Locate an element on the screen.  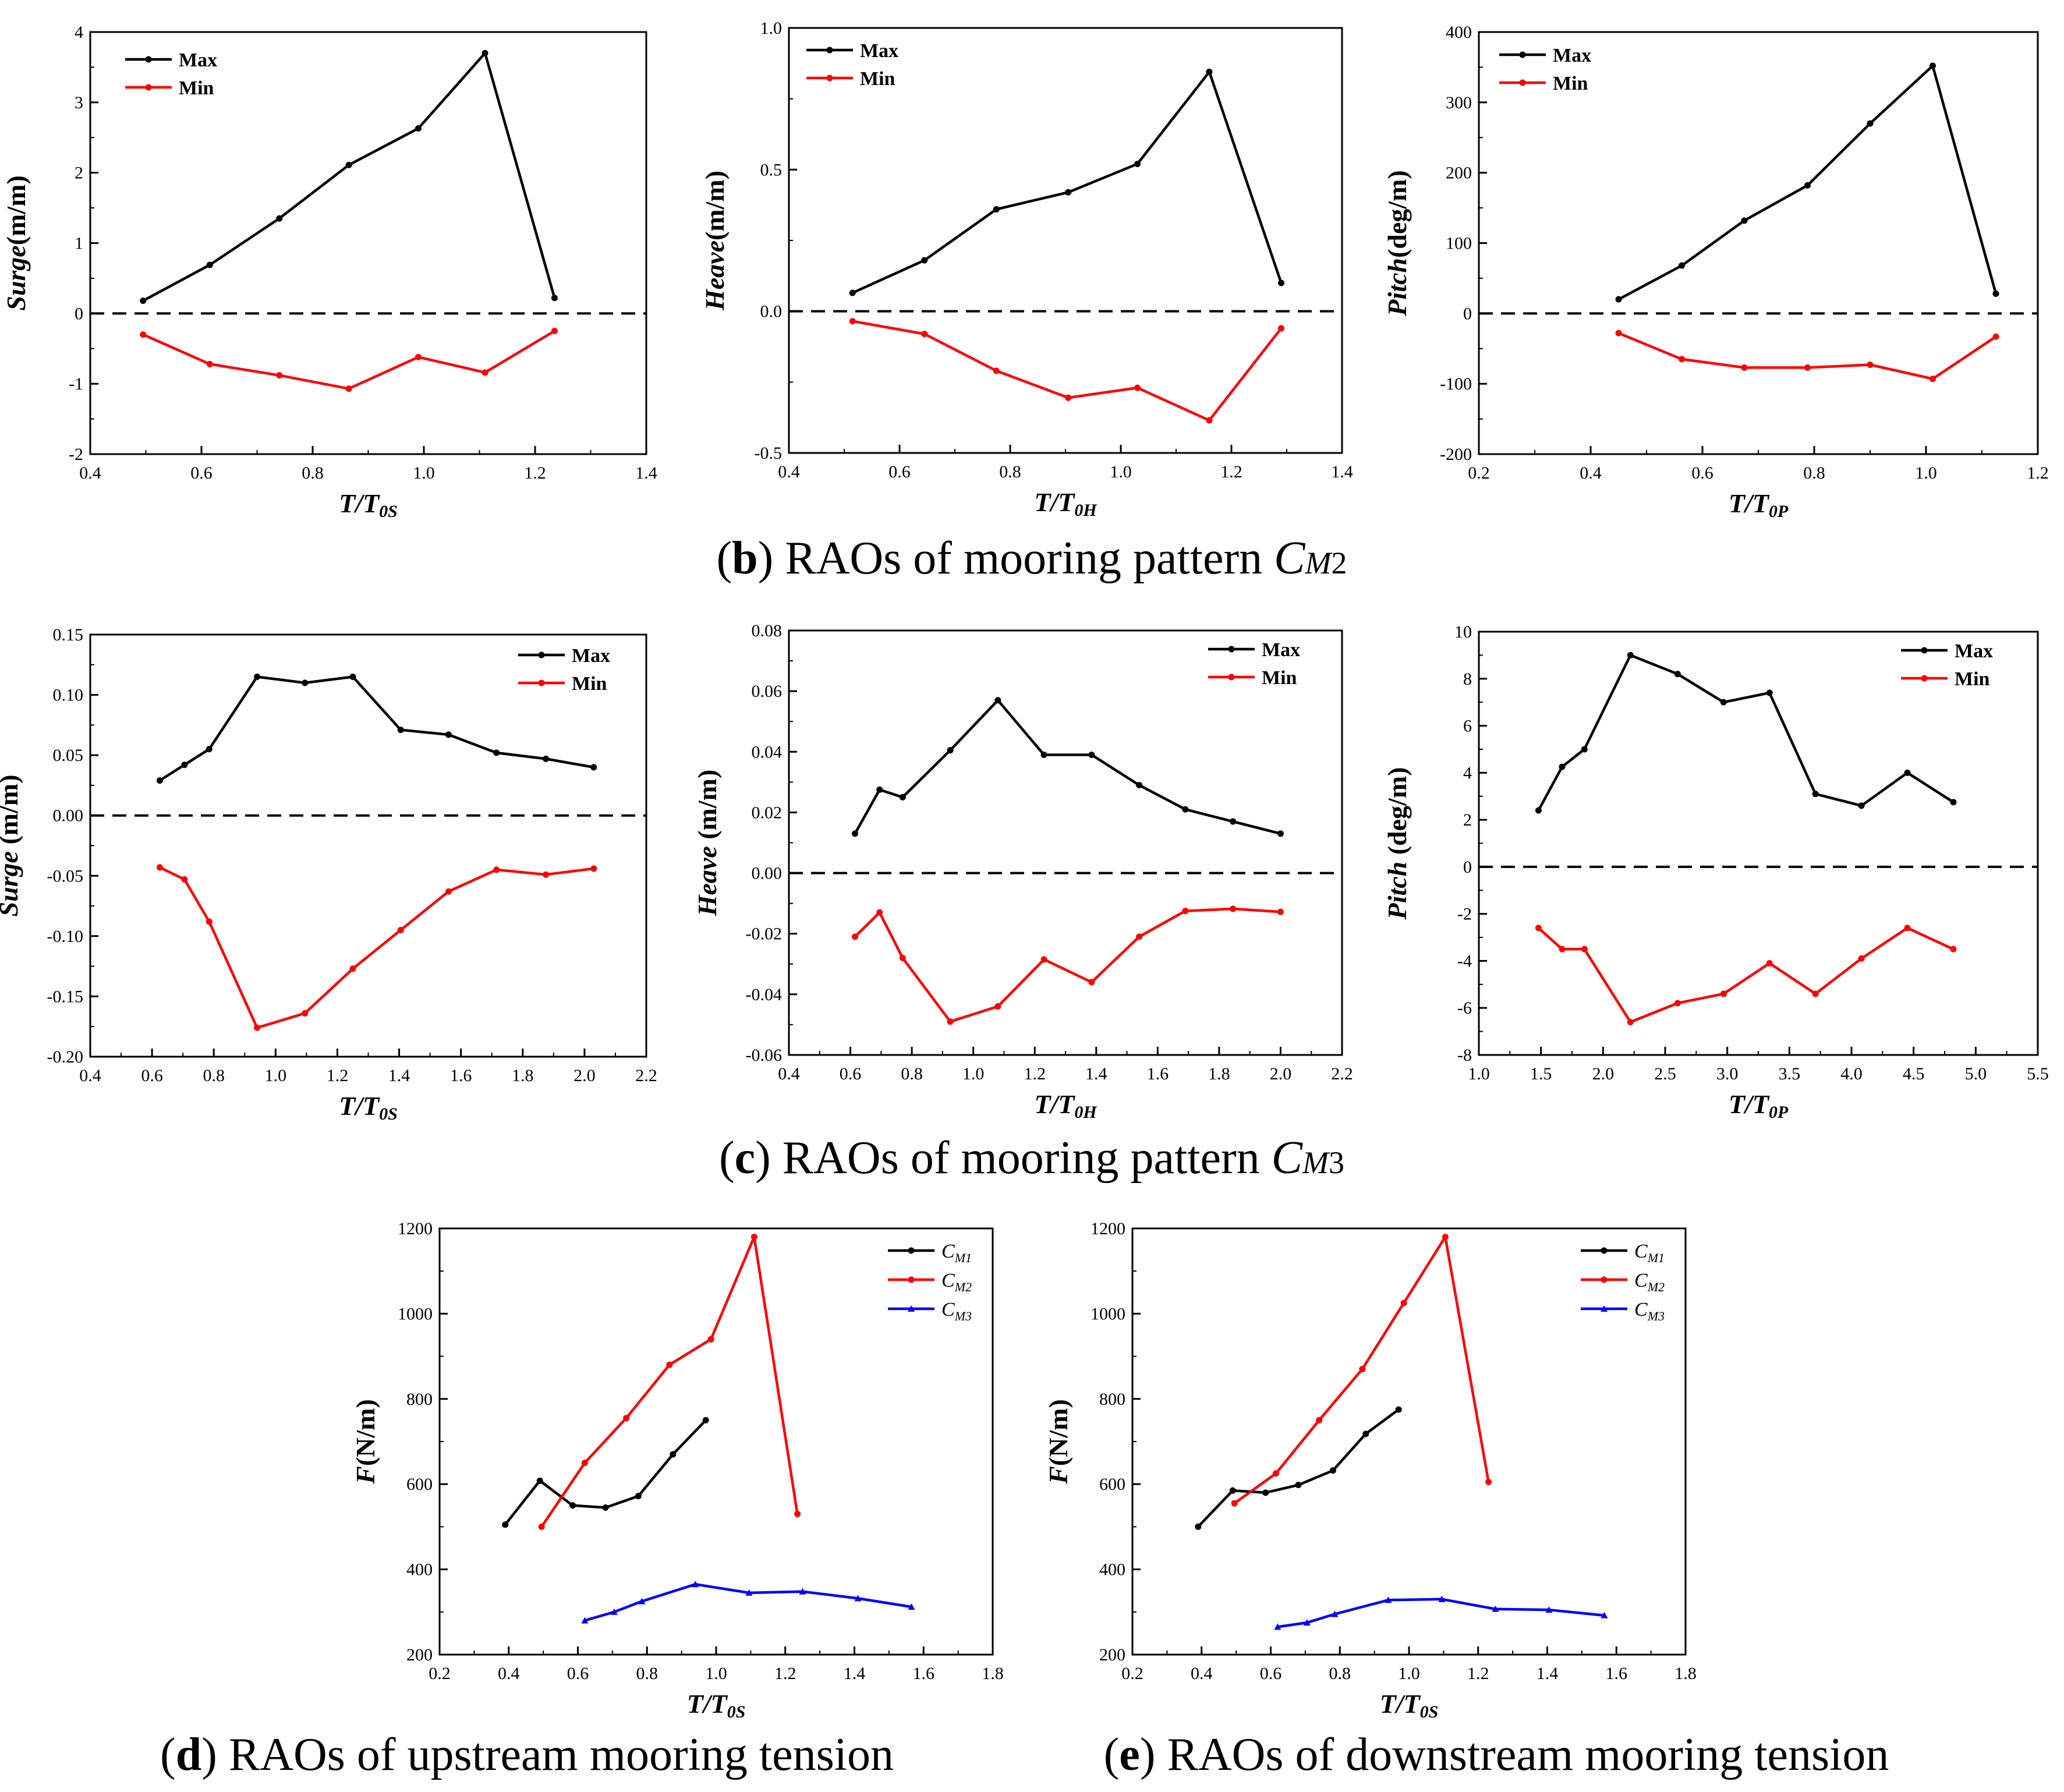
y-tick-label: 300 is located at coordinates (1459, 102).